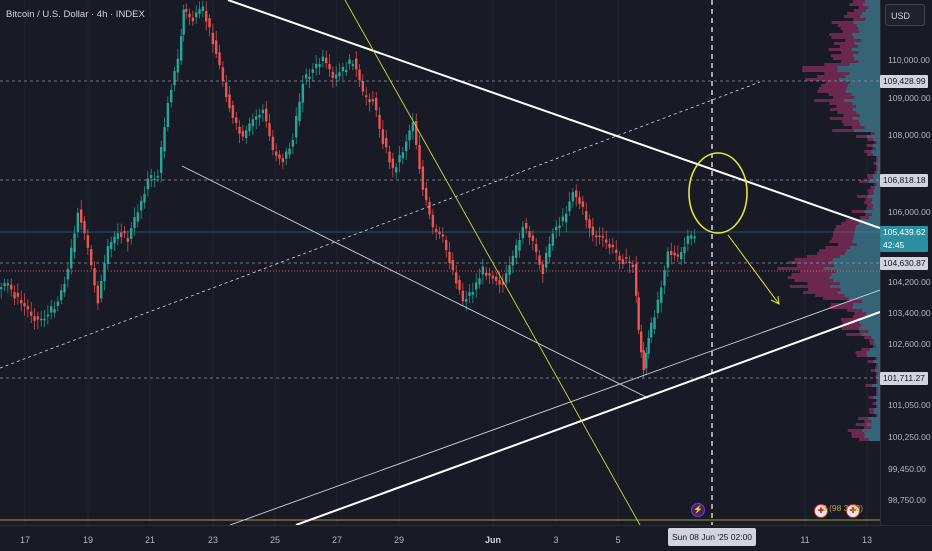  What do you see at coordinates (909, 437) in the screenshot?
I see `price-tick: 100,250.00` at bounding box center [909, 437].